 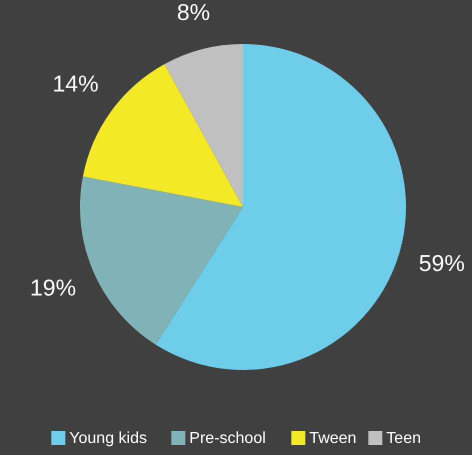 What do you see at coordinates (108, 438) in the screenshot?
I see `legend-label: Young kids` at bounding box center [108, 438].